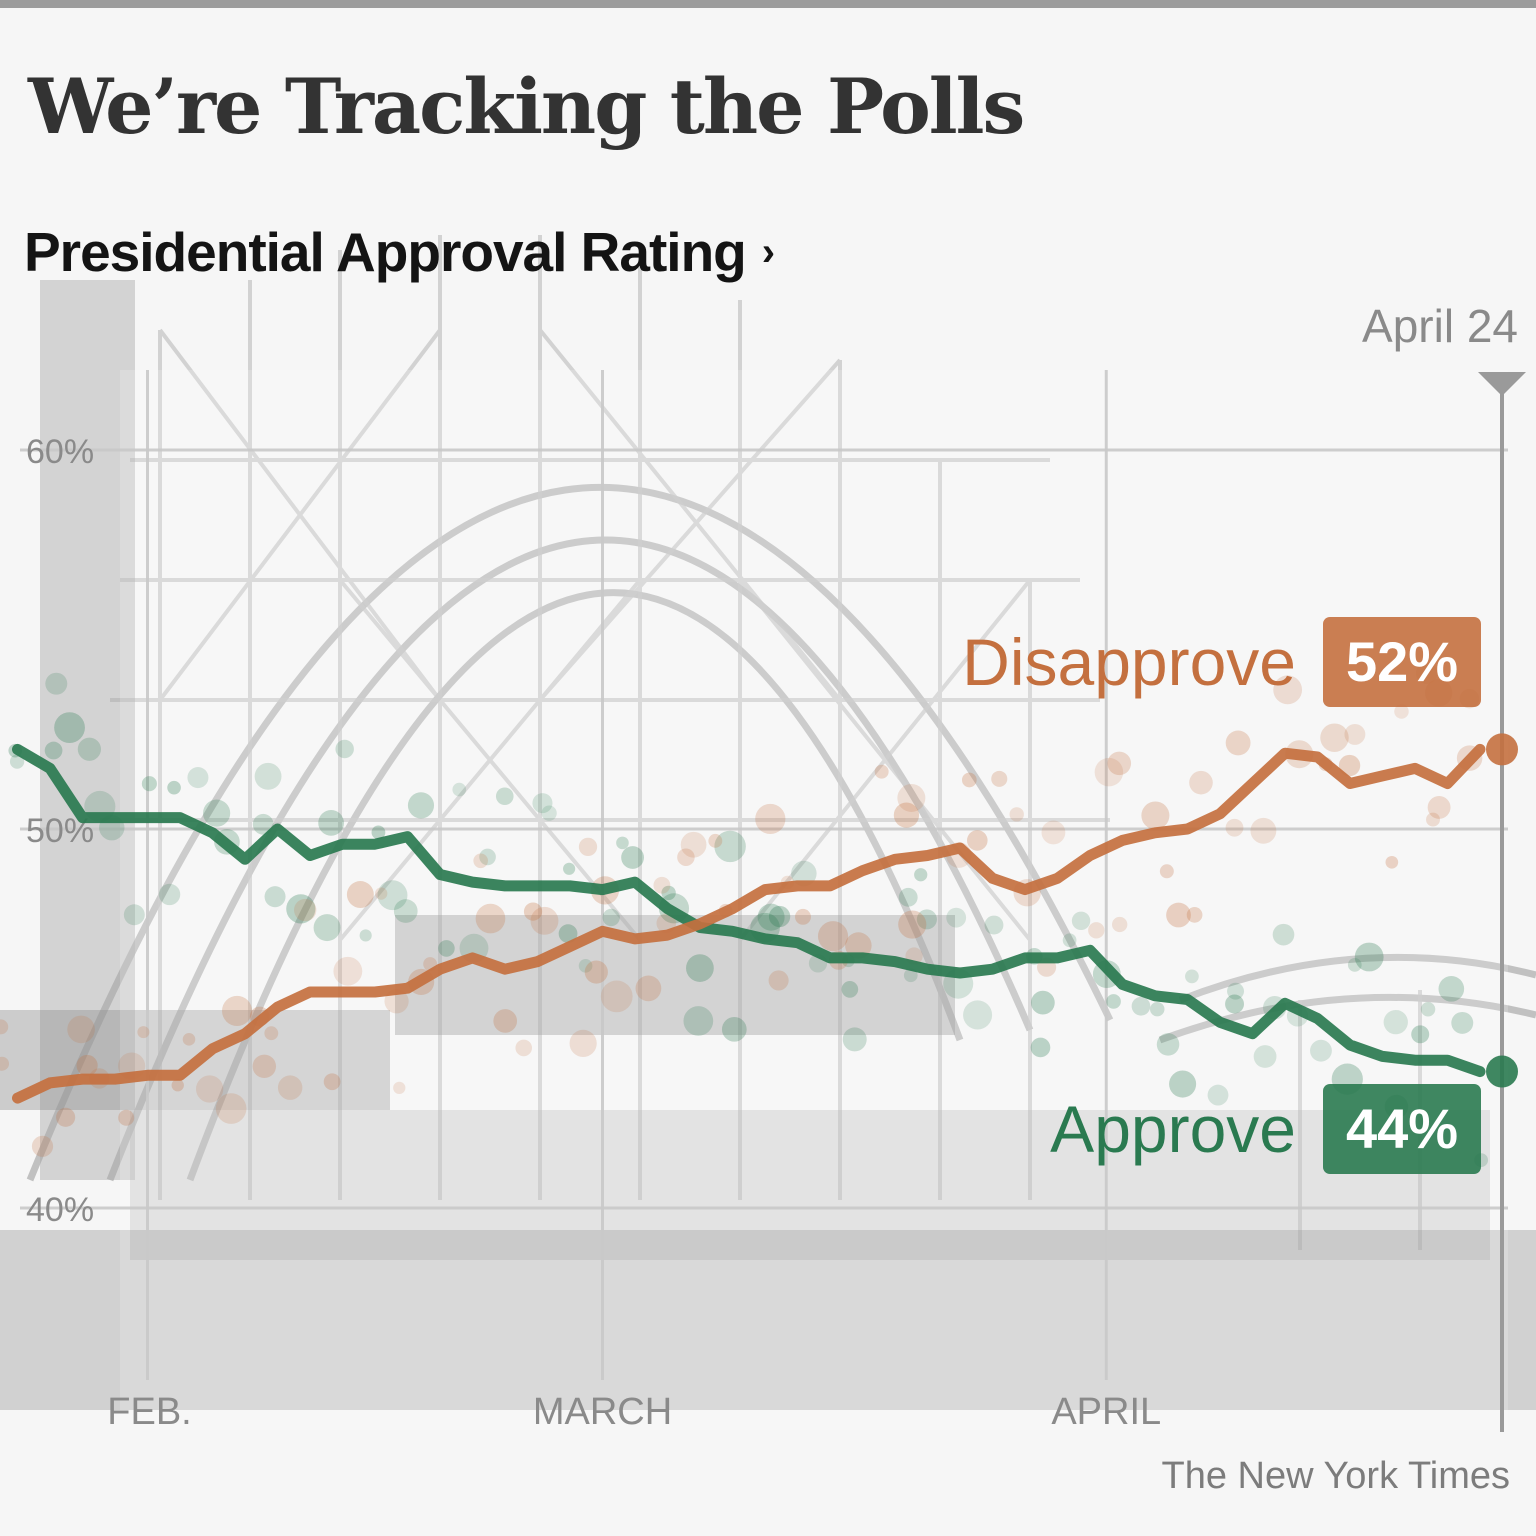 This screenshot has width=1536, height=1536. What do you see at coordinates (1402, 662) in the screenshot?
I see `value-badge-disapprove` at bounding box center [1402, 662].